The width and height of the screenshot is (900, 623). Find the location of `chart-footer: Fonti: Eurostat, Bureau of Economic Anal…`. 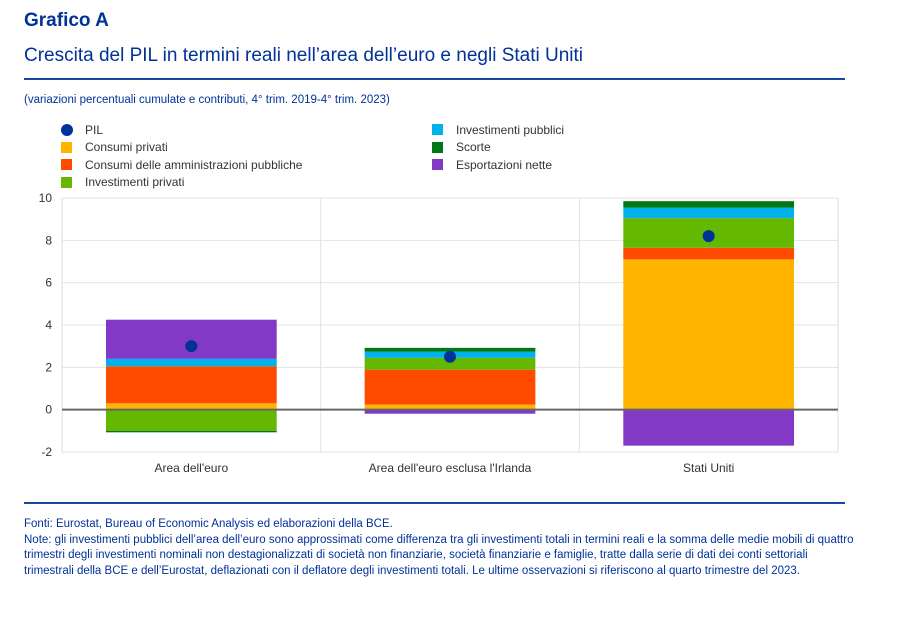

chart-footer: Fonti: Eurostat, Bureau of Economic Anal… is located at coordinates (439, 548).